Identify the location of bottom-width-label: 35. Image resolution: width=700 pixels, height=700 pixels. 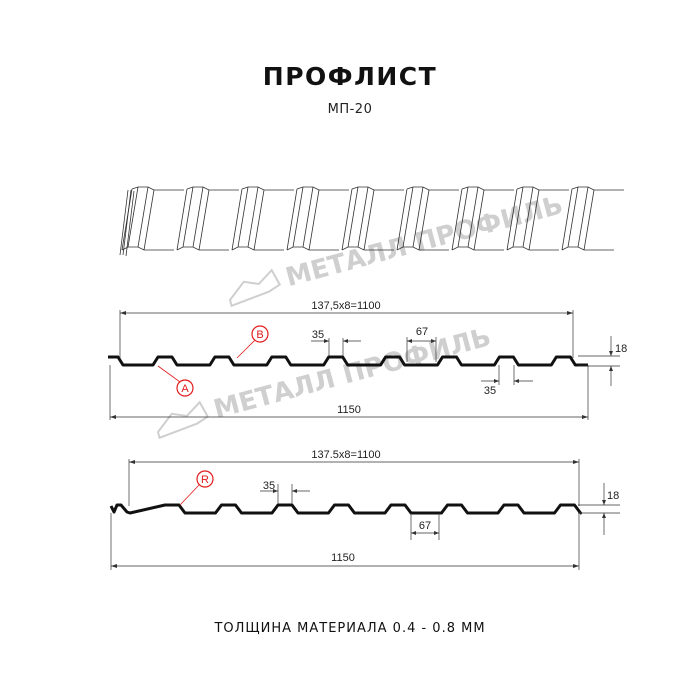
(490, 391).